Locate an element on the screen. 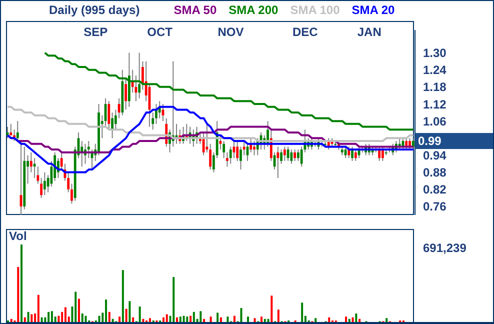 The height and width of the screenshot is (324, 494). y-tick-label: 1.12 is located at coordinates (435, 104).